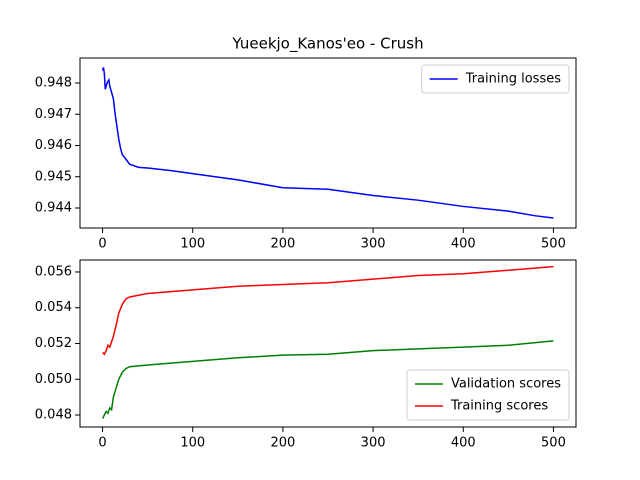 The height and width of the screenshot is (480, 640). What do you see at coordinates (499, 406) in the screenshot?
I see `legend-label: Training scores` at bounding box center [499, 406].